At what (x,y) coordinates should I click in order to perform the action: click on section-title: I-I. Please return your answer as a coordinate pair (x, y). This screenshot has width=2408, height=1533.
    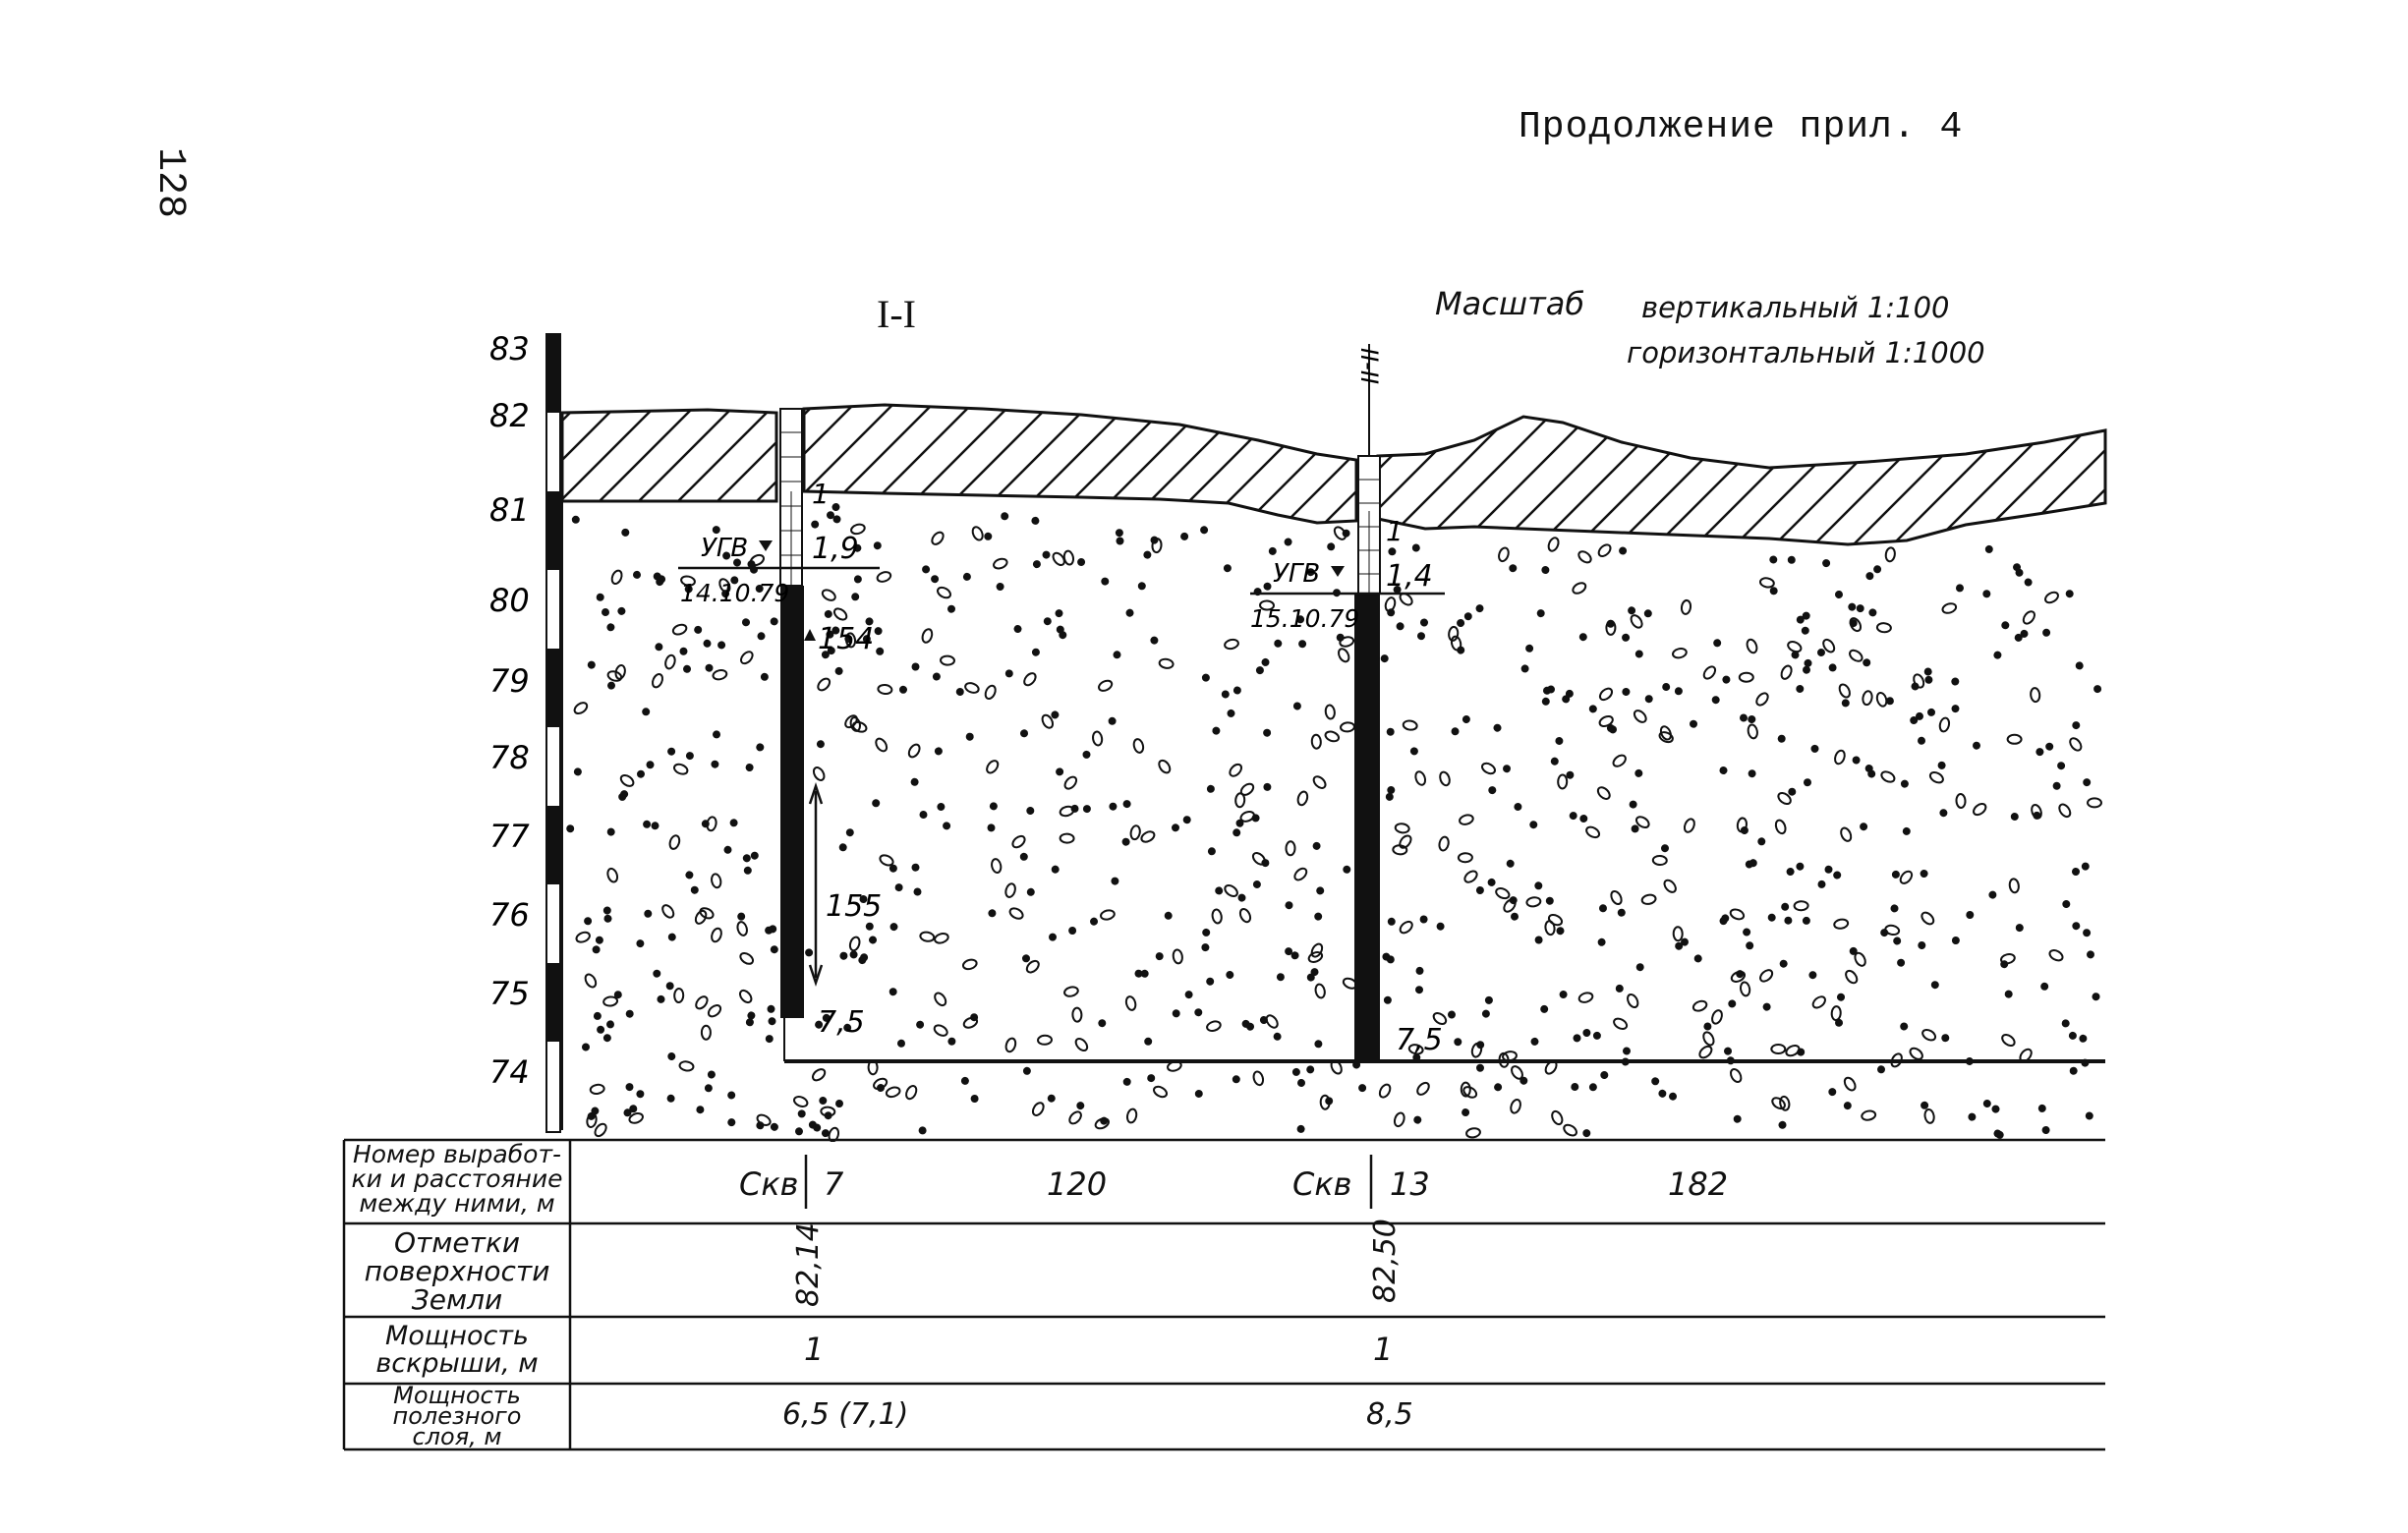
    Looking at the image, I should click on (896, 314).